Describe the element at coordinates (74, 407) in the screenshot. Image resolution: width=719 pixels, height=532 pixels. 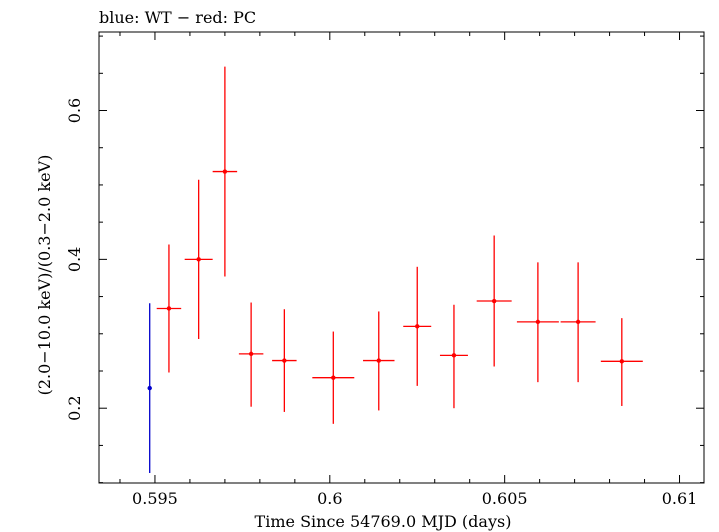
I see `y-tick-label: 0.2` at that location.